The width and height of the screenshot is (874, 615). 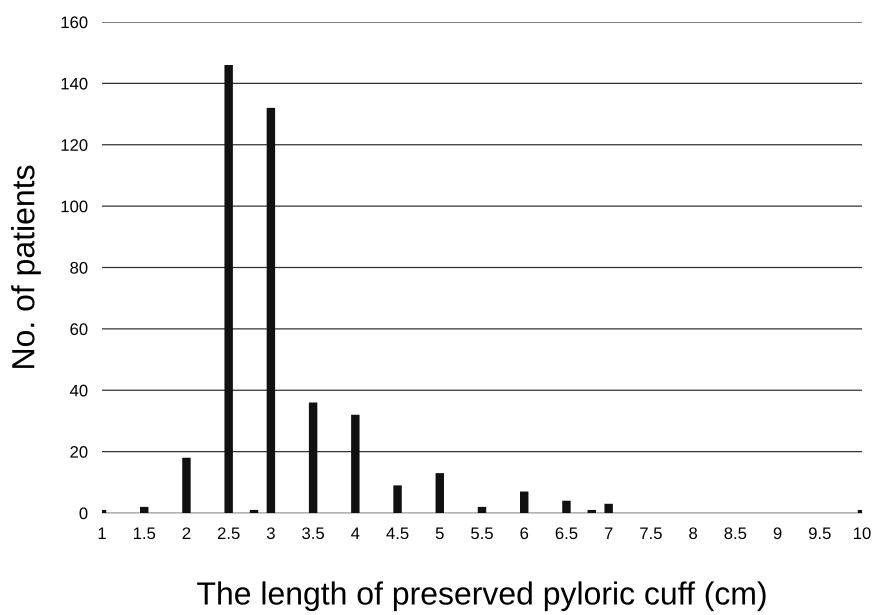 What do you see at coordinates (79, 390) in the screenshot?
I see `y-tick-label: 40` at bounding box center [79, 390].